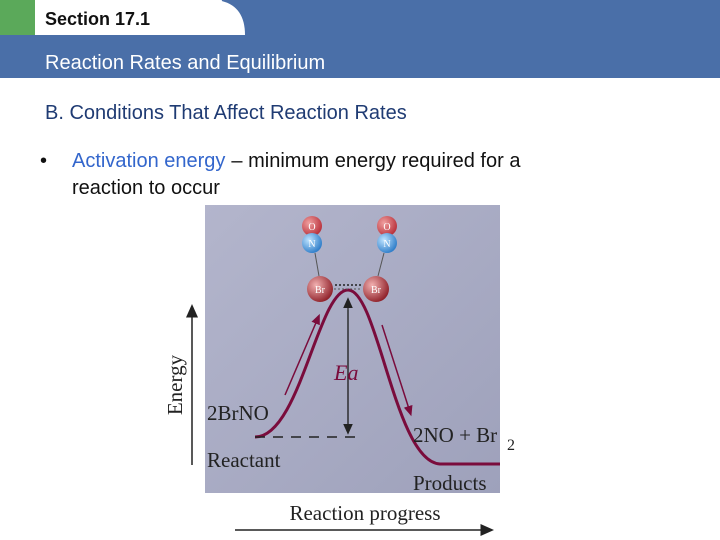  What do you see at coordinates (511, 445) in the screenshot?
I see `products-subscript: 2` at bounding box center [511, 445].